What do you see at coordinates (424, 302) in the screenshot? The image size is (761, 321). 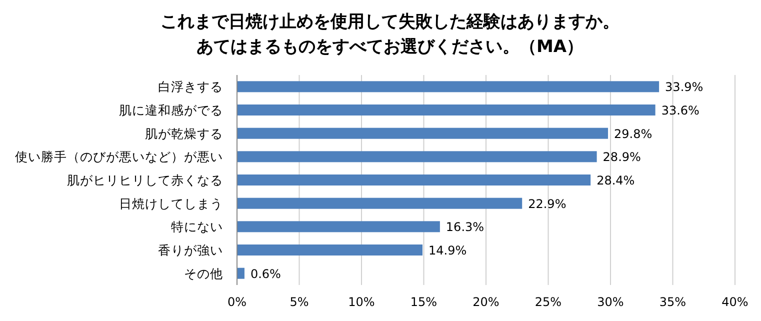 I see `x-tick-label: 15%` at bounding box center [424, 302].